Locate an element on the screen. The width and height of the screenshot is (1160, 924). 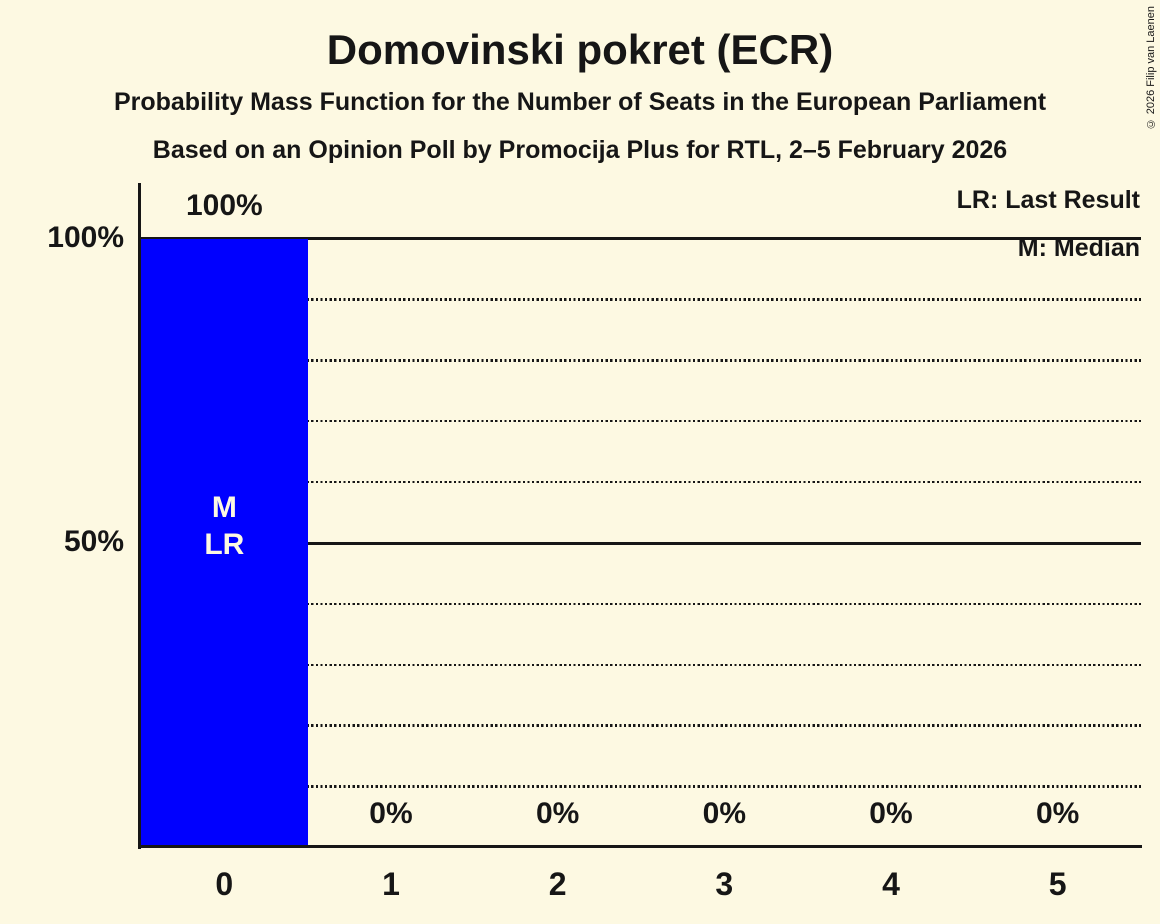
x-tick-label-2: 2 is located at coordinates (557, 884).